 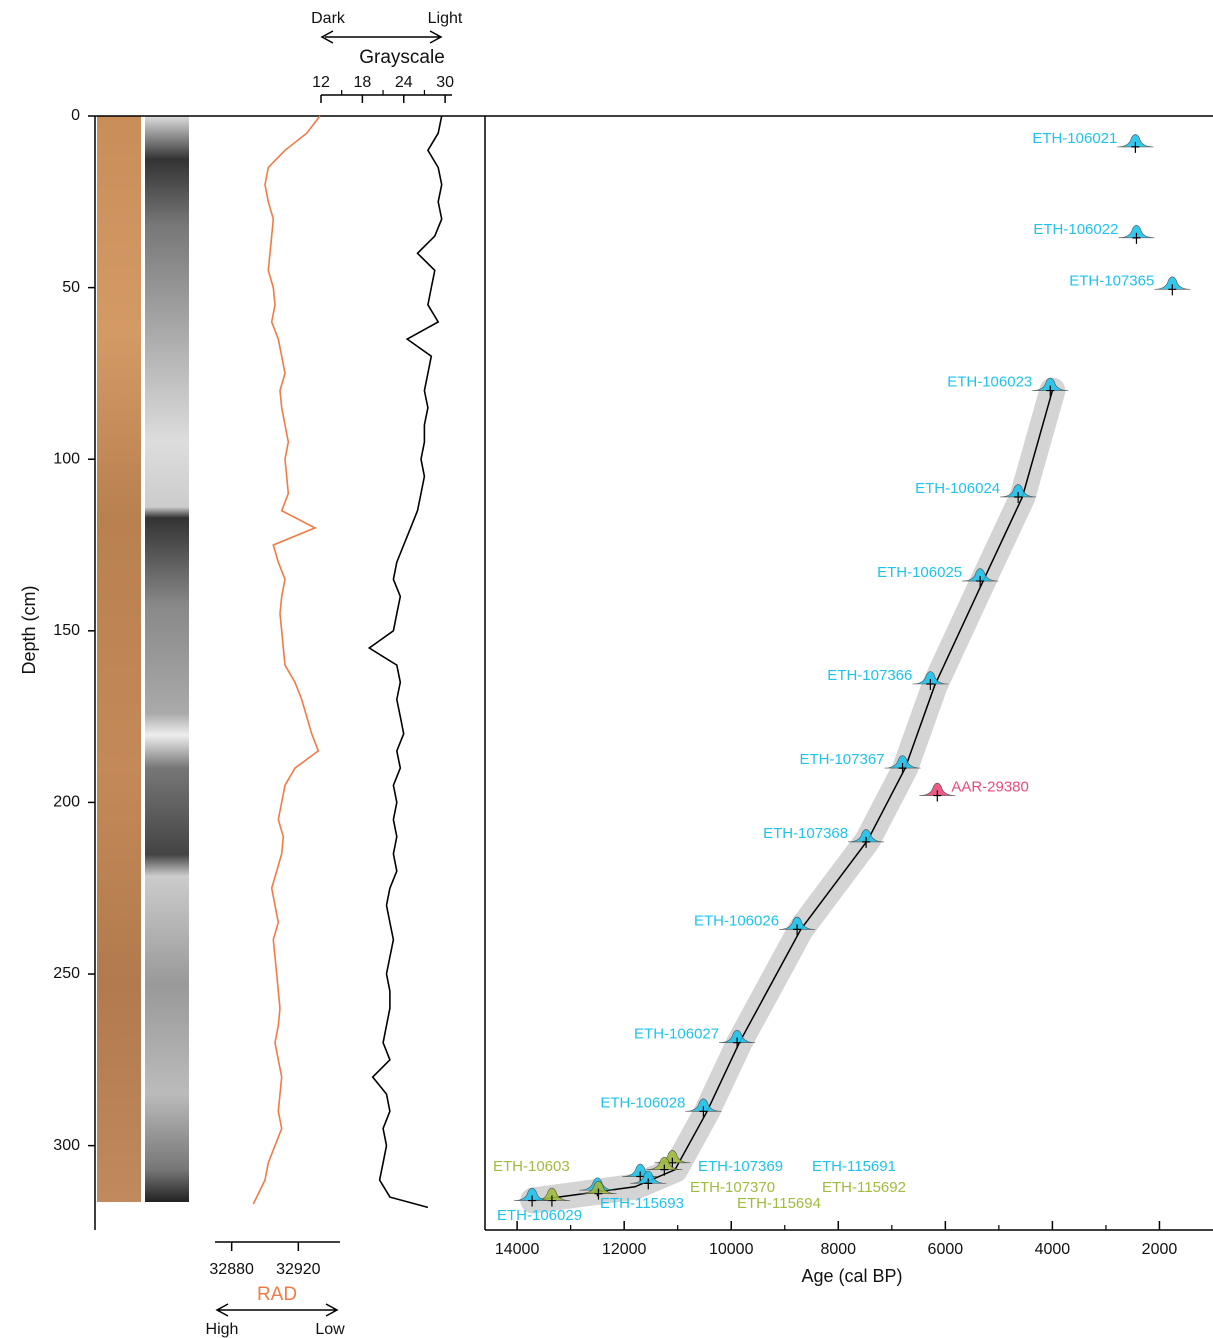 I want to click on grayscale-title: Grayscale, so click(x=402, y=57).